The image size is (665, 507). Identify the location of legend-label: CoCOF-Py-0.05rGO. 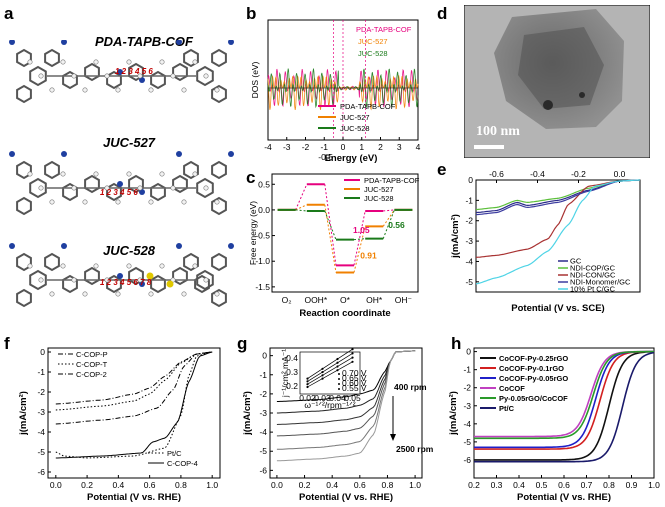
(533, 378).